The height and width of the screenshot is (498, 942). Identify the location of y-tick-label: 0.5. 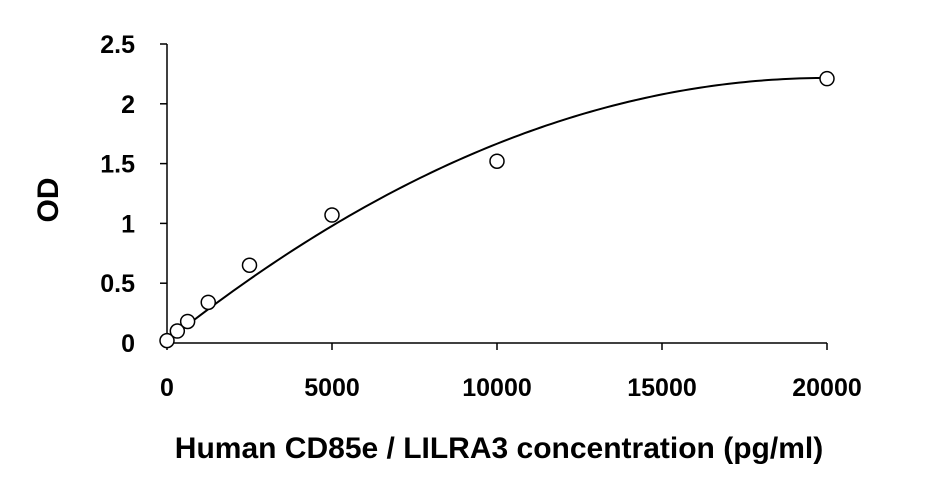
(117, 284).